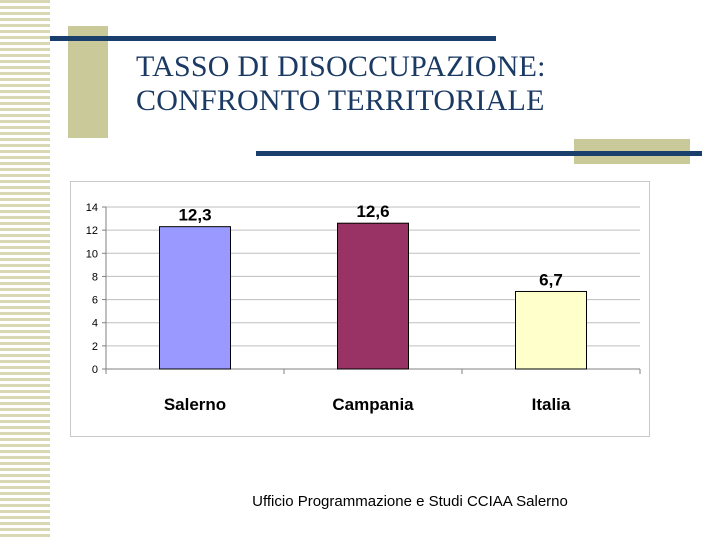 This screenshot has width=720, height=540. What do you see at coordinates (92, 254) in the screenshot?
I see `y-tick-label: 10` at bounding box center [92, 254].